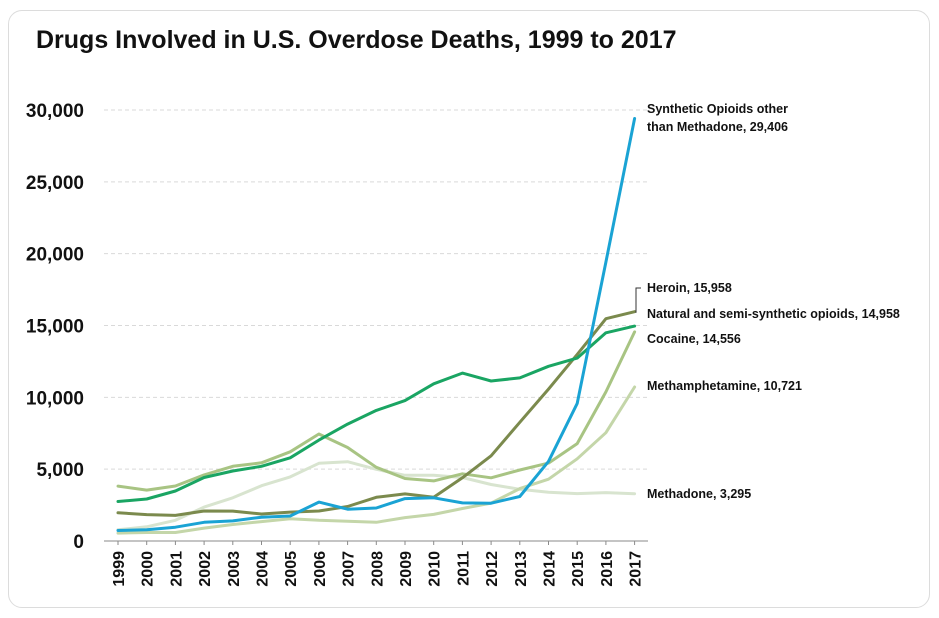 Image resolution: width=939 pixels, height=618 pixels. Describe the element at coordinates (699, 494) in the screenshot. I see `series-label: Methadone, 3,295` at that location.